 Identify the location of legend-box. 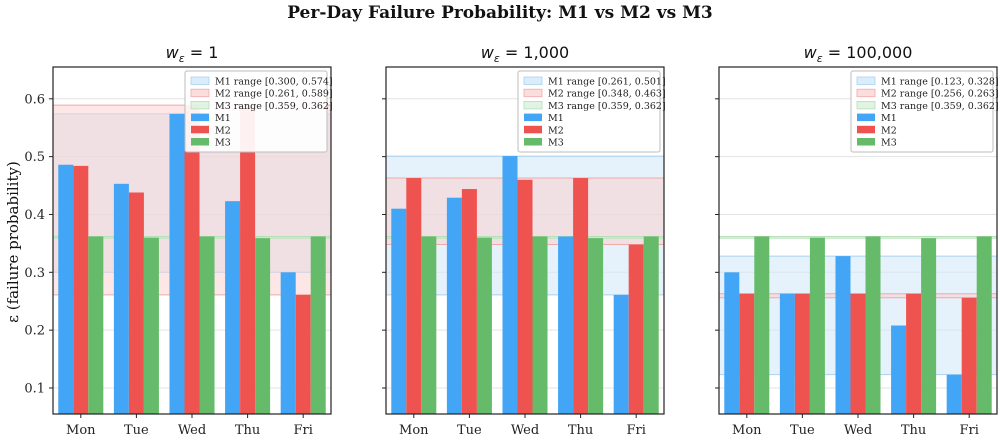
(256, 111).